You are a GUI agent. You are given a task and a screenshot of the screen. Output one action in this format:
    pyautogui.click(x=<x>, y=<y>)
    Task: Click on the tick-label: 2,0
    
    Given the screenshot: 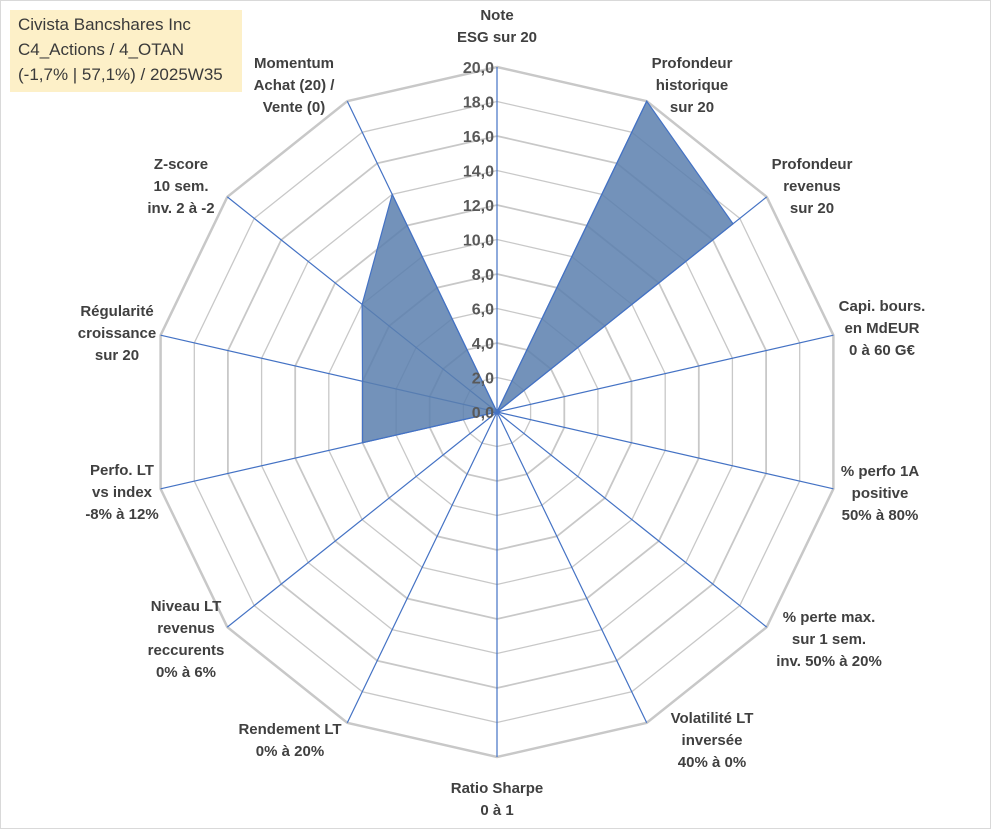 What is the action you would take?
    pyautogui.click(x=483, y=379)
    